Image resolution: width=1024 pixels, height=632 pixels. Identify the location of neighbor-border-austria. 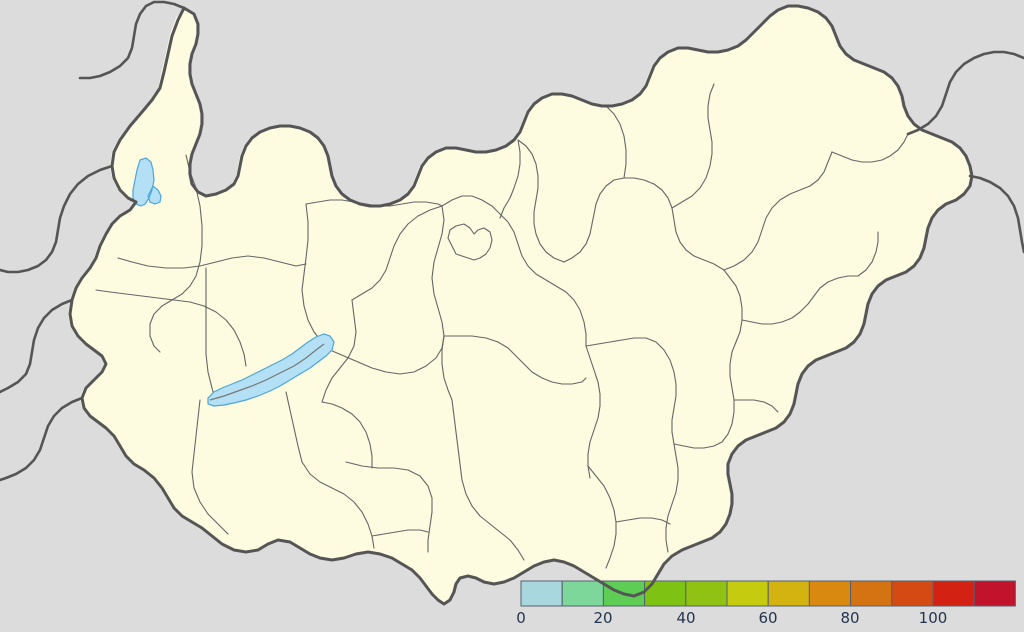
(57, 219).